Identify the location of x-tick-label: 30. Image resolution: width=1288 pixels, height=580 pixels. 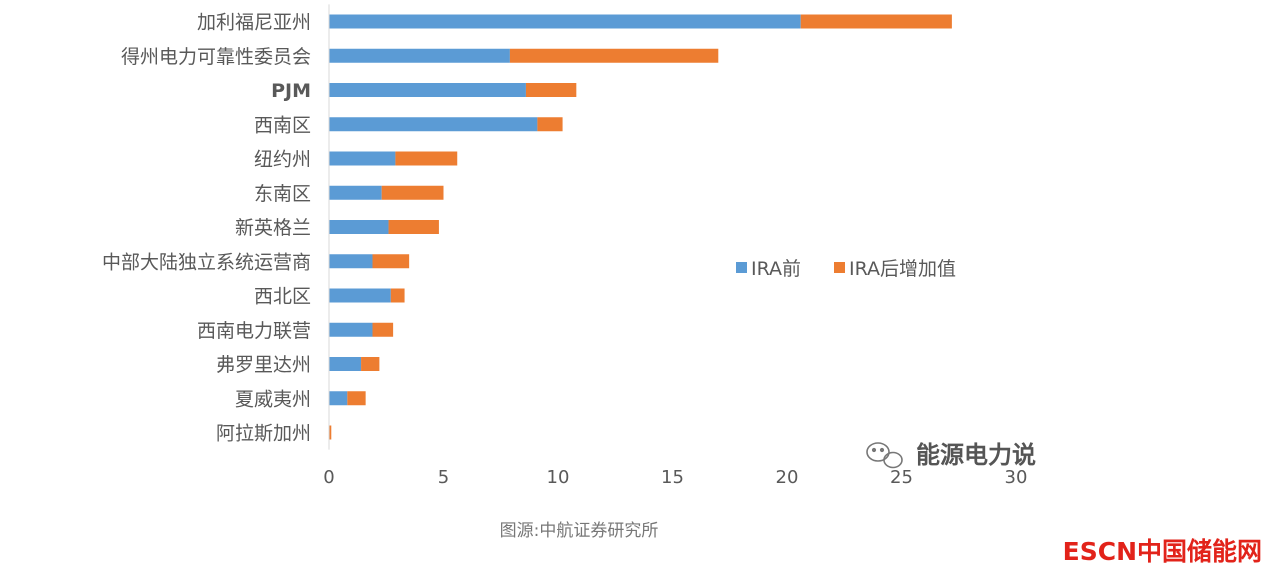
(1016, 477).